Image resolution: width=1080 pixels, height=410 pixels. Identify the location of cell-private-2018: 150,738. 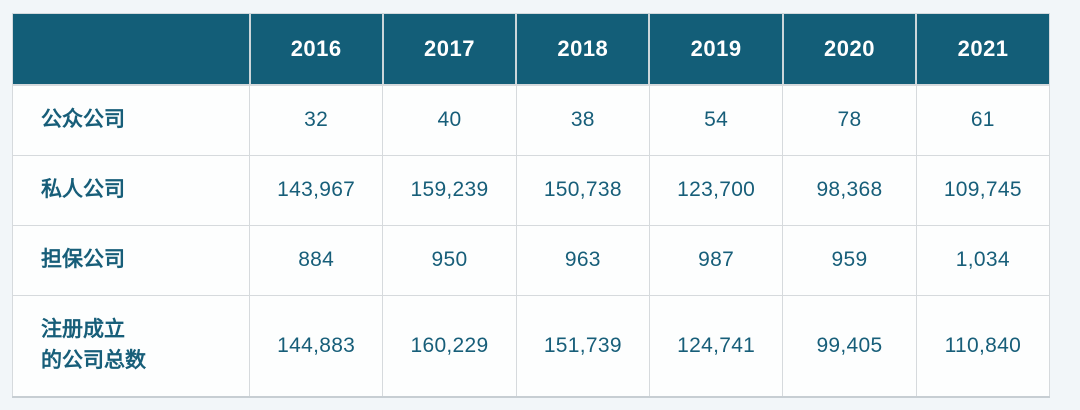
(582, 190).